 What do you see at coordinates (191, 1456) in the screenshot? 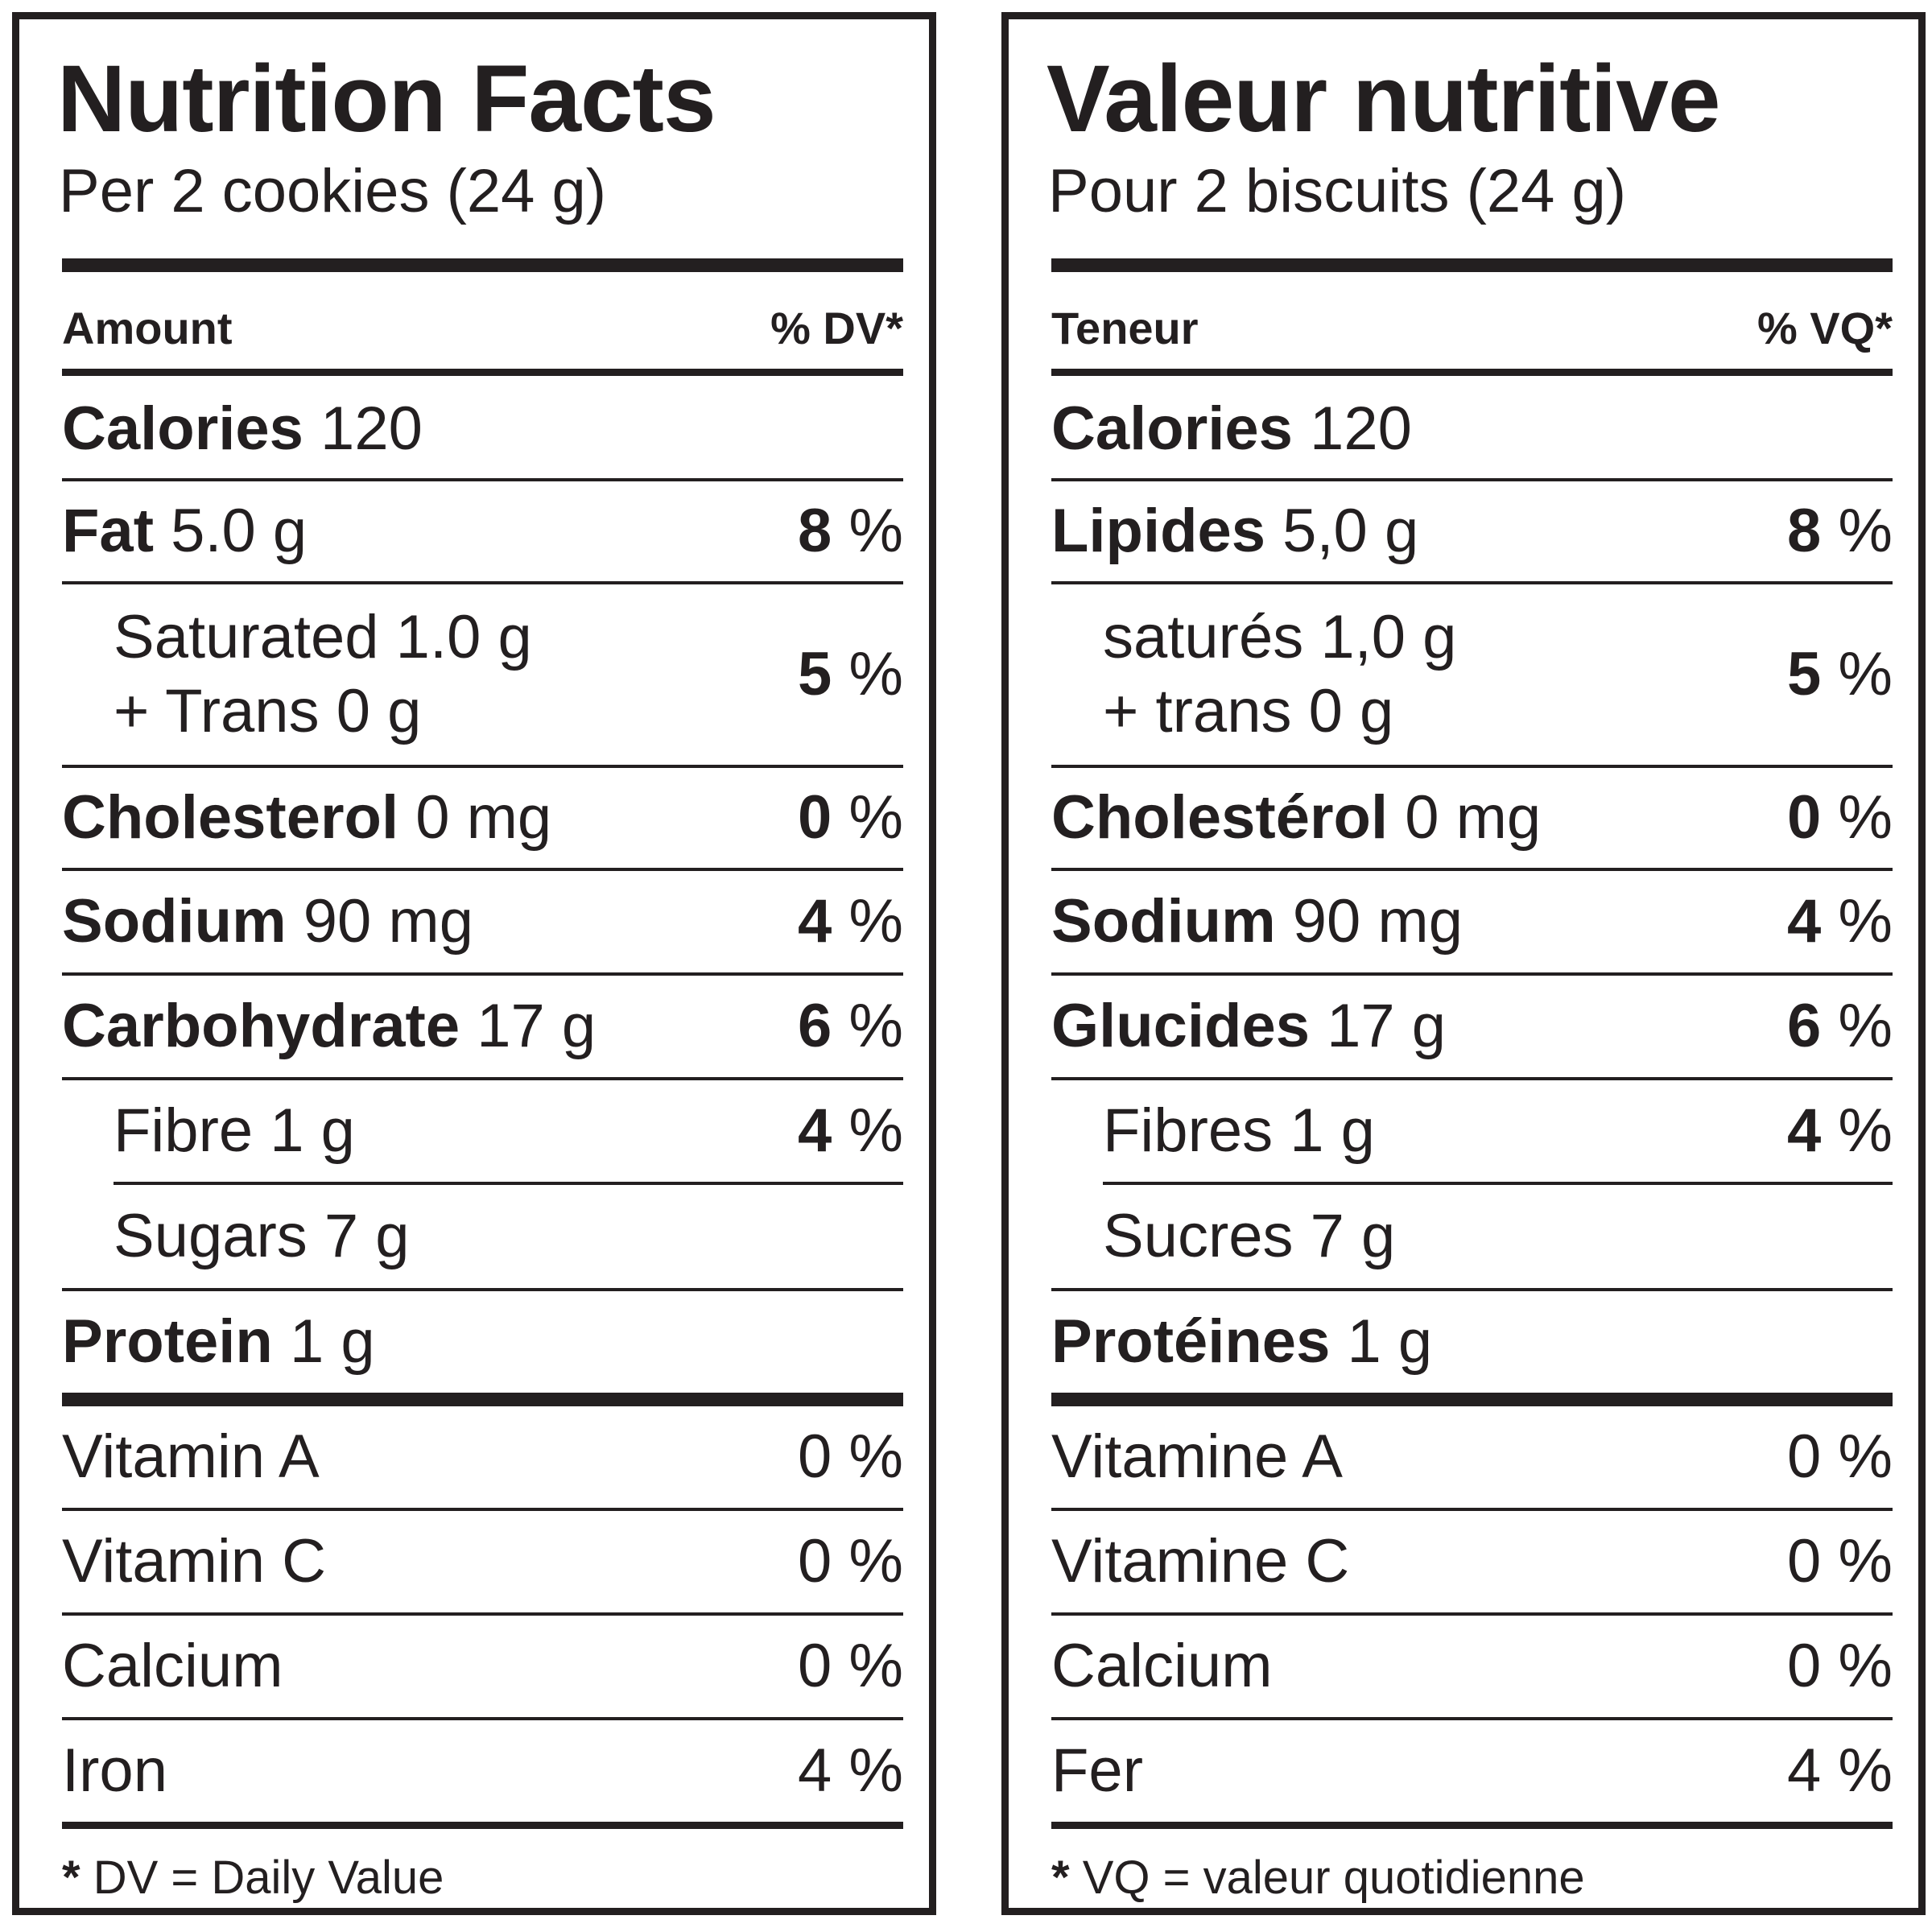
I see `vitamin-a-label: Vitamin A` at bounding box center [191, 1456].